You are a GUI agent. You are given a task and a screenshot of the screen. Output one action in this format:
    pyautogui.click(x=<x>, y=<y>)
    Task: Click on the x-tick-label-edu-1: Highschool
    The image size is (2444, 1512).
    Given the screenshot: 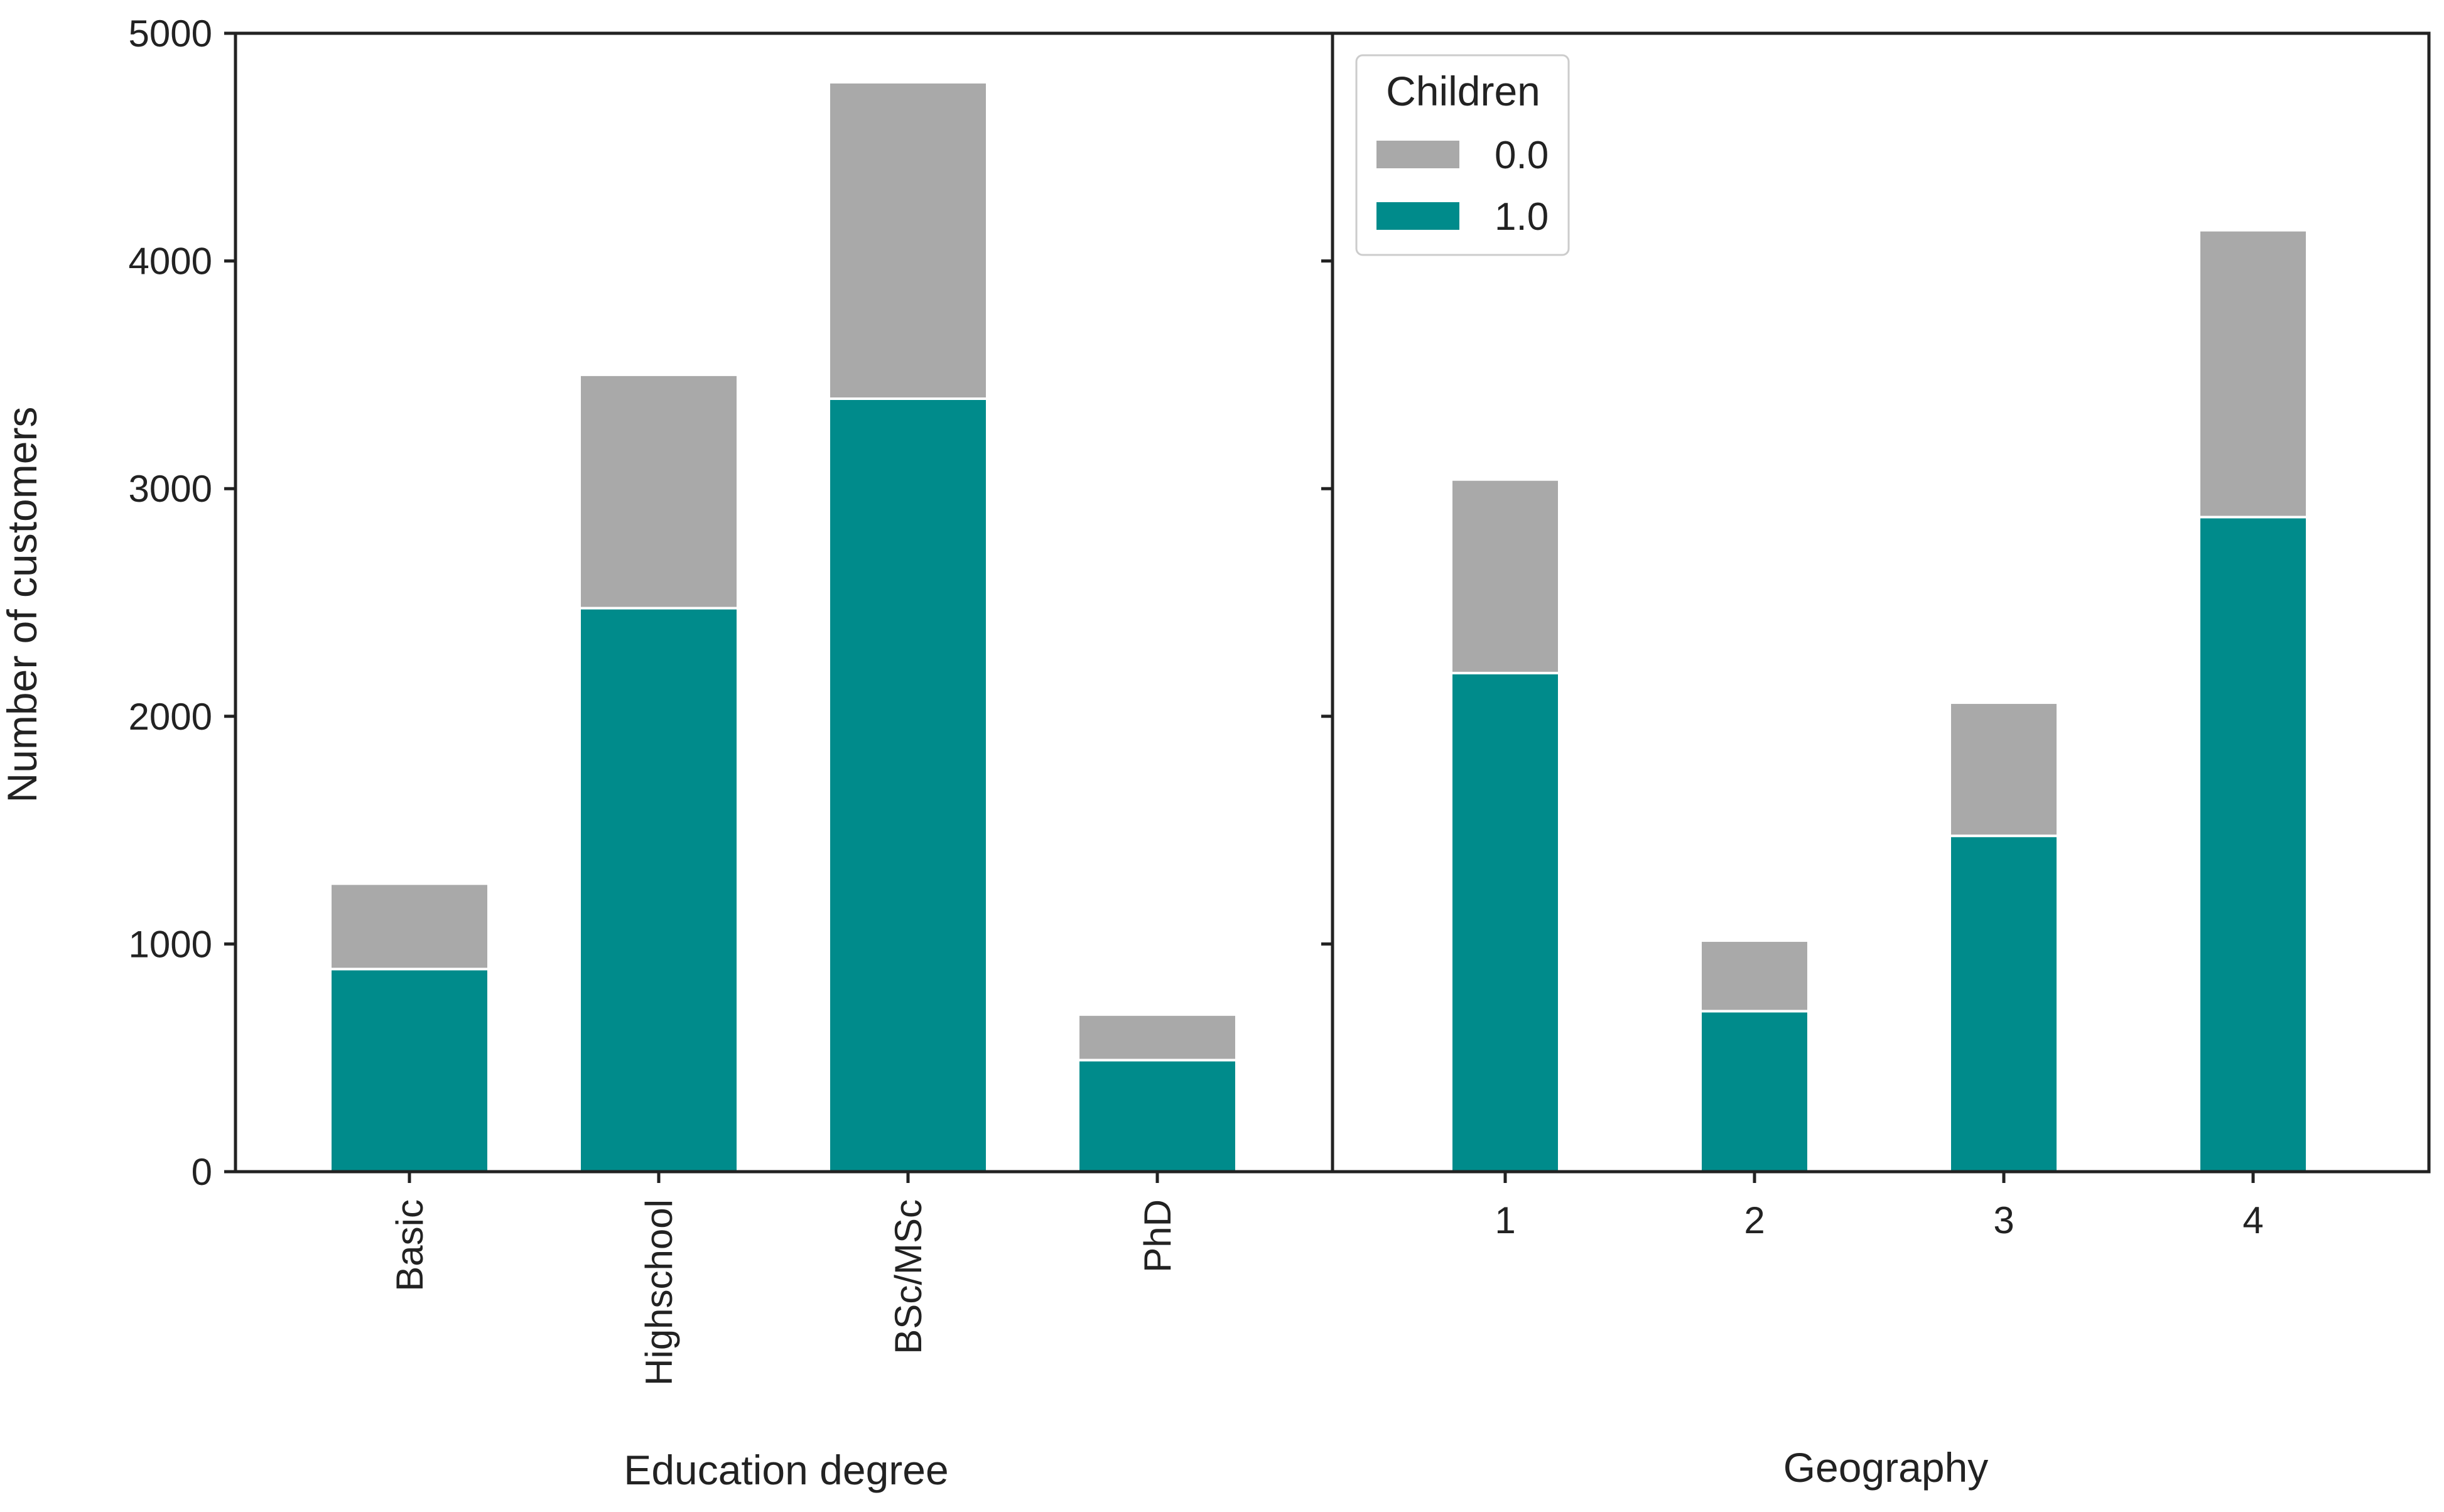 What is the action you would take?
    pyautogui.click(x=659, y=1293)
    